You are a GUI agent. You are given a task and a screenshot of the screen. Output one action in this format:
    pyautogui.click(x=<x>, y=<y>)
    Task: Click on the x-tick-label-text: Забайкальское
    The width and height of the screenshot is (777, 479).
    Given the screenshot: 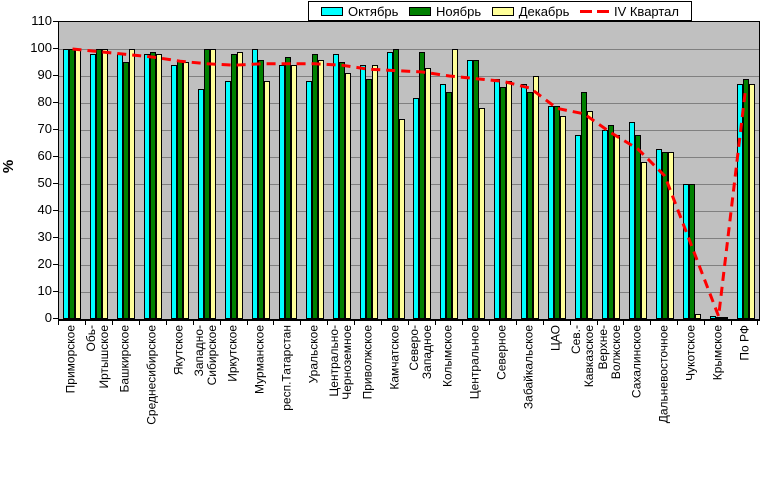 What is the action you would take?
    pyautogui.click(x=528, y=367)
    